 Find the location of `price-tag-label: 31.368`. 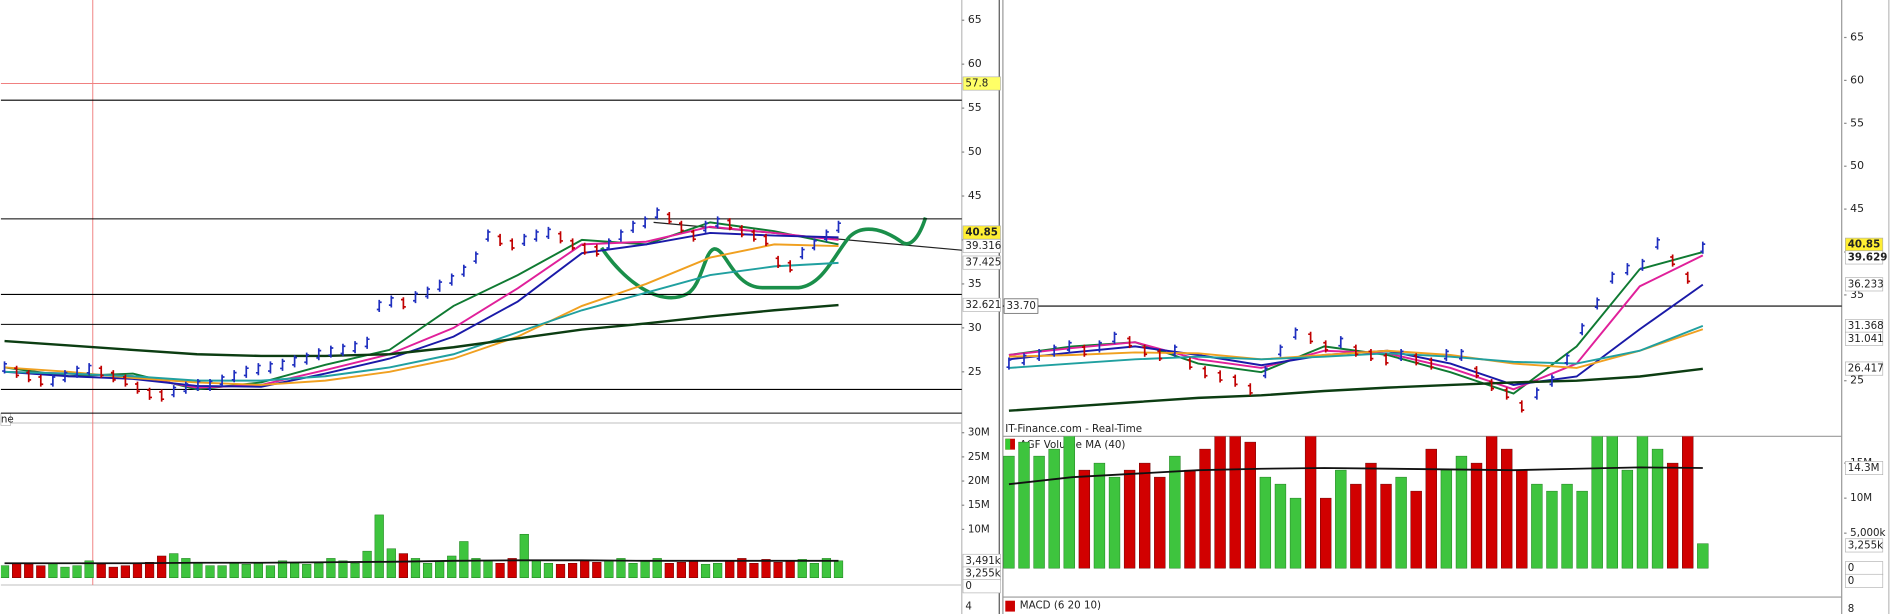

price-tag-label: 31.368 is located at coordinates (1866, 326).